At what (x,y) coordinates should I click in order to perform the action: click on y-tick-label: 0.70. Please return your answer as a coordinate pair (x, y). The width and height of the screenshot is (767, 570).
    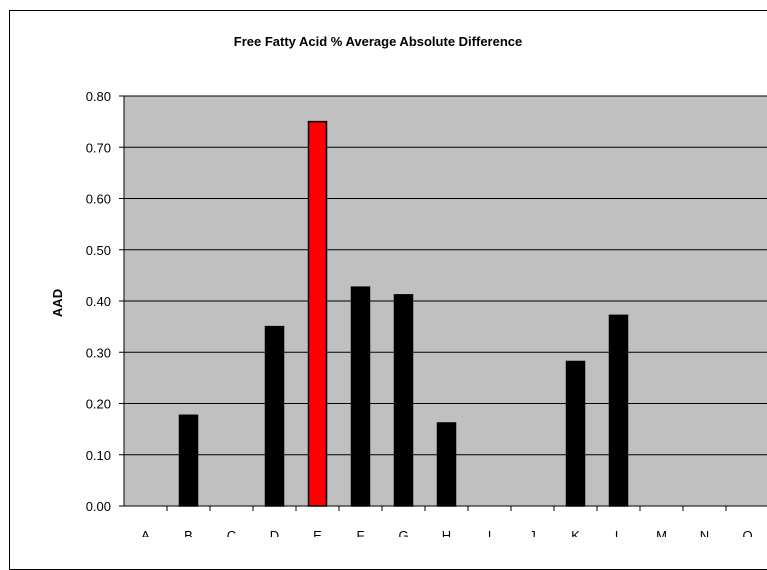
    Looking at the image, I should click on (98, 147).